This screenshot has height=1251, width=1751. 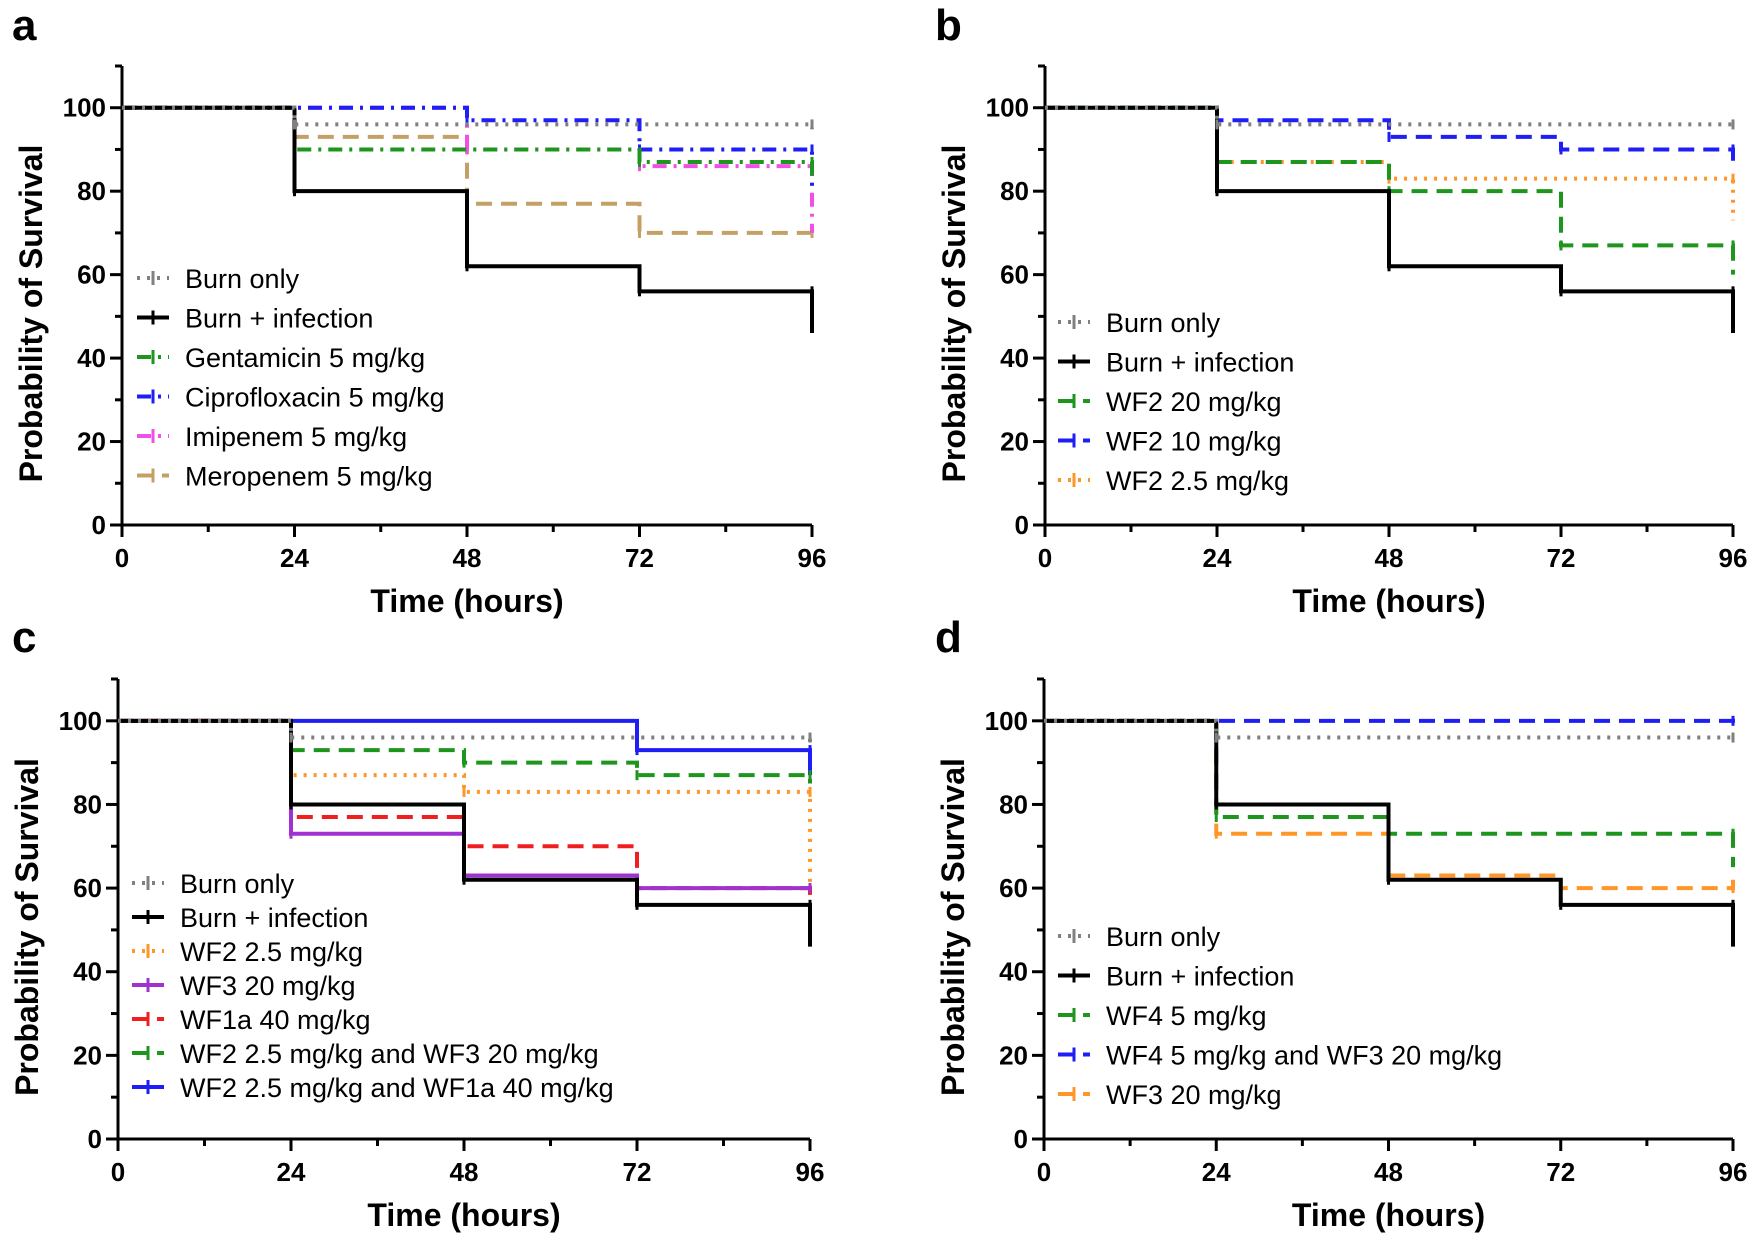 What do you see at coordinates (305, 358) in the screenshot?
I see `legend-label: Gentamicin 5 mg/kg` at bounding box center [305, 358].